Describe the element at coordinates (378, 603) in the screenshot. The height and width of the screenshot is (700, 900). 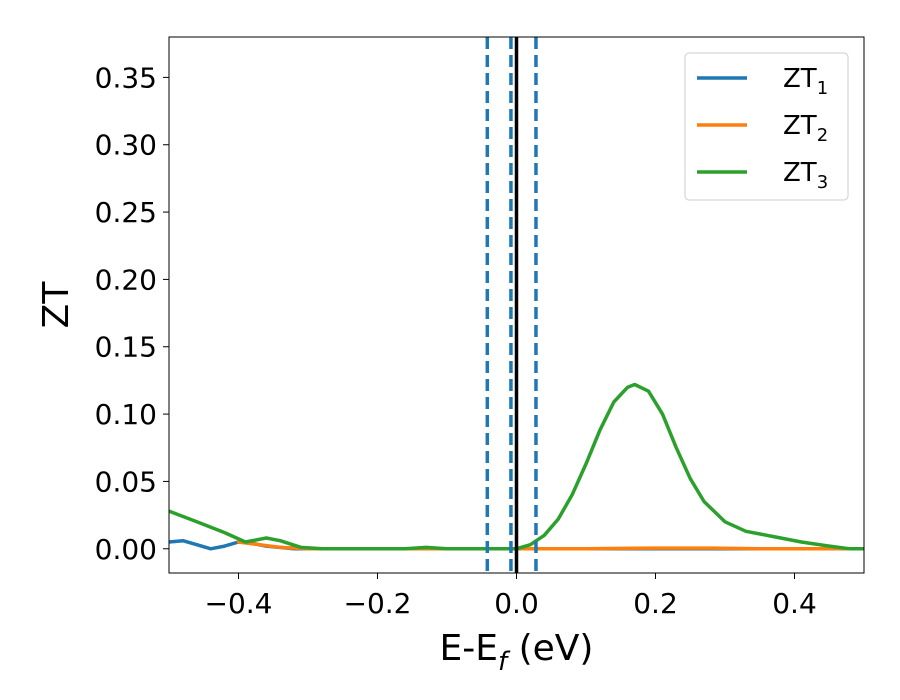
I see `x-tick-label: −0.2` at that location.